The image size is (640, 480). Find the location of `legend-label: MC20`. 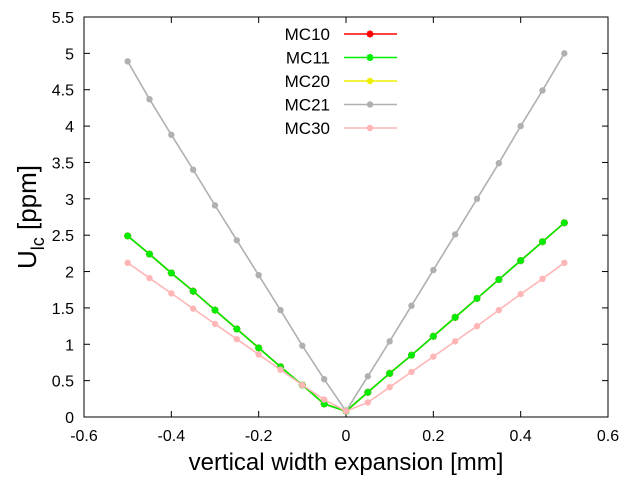

legend-label: MC20 is located at coordinates (307, 81).